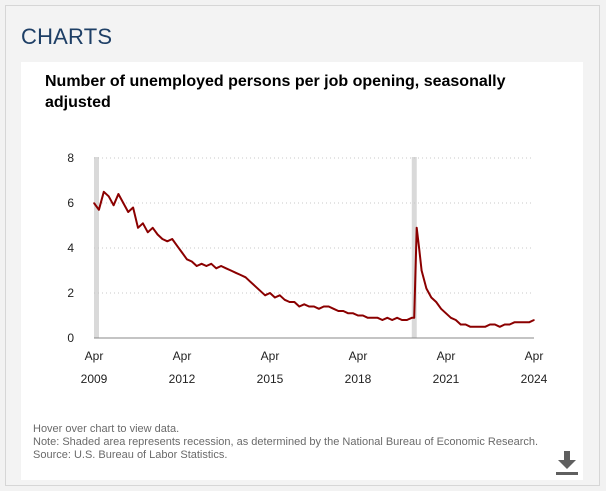 The height and width of the screenshot is (491, 606). I want to click on download-arrow-icon, so click(567, 463).